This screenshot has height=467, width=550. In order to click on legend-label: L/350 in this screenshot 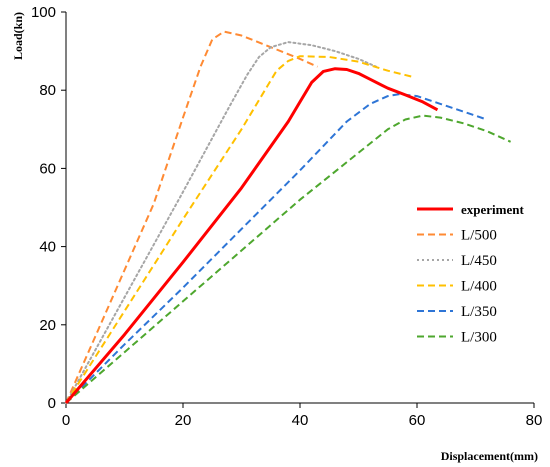, I will do `click(479, 312)`.